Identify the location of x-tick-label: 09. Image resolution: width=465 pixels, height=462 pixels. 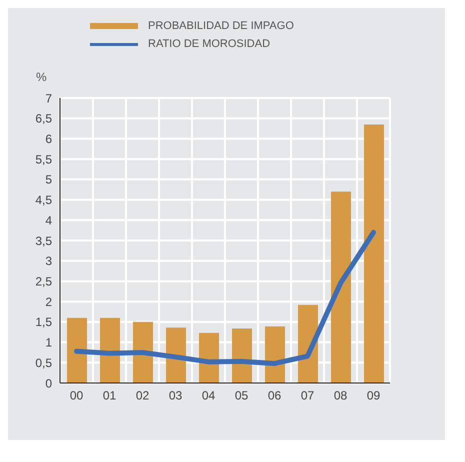
(373, 395).